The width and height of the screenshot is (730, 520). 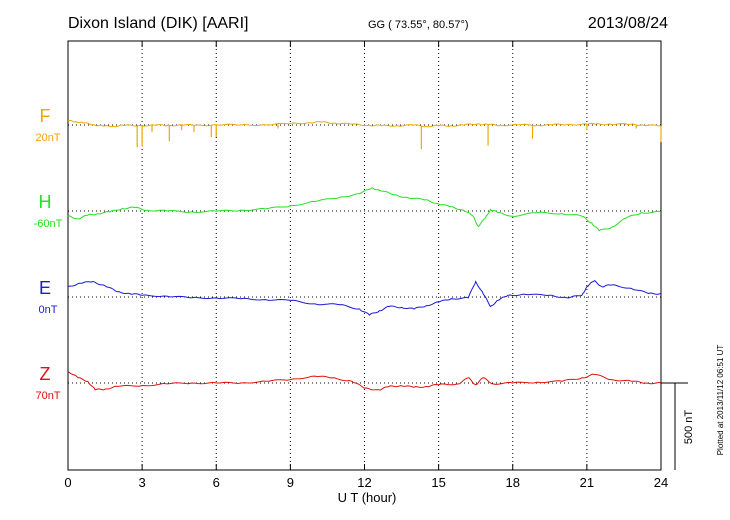 What do you see at coordinates (367, 497) in the screenshot?
I see `x-axis-label: U T (hour)` at bounding box center [367, 497].